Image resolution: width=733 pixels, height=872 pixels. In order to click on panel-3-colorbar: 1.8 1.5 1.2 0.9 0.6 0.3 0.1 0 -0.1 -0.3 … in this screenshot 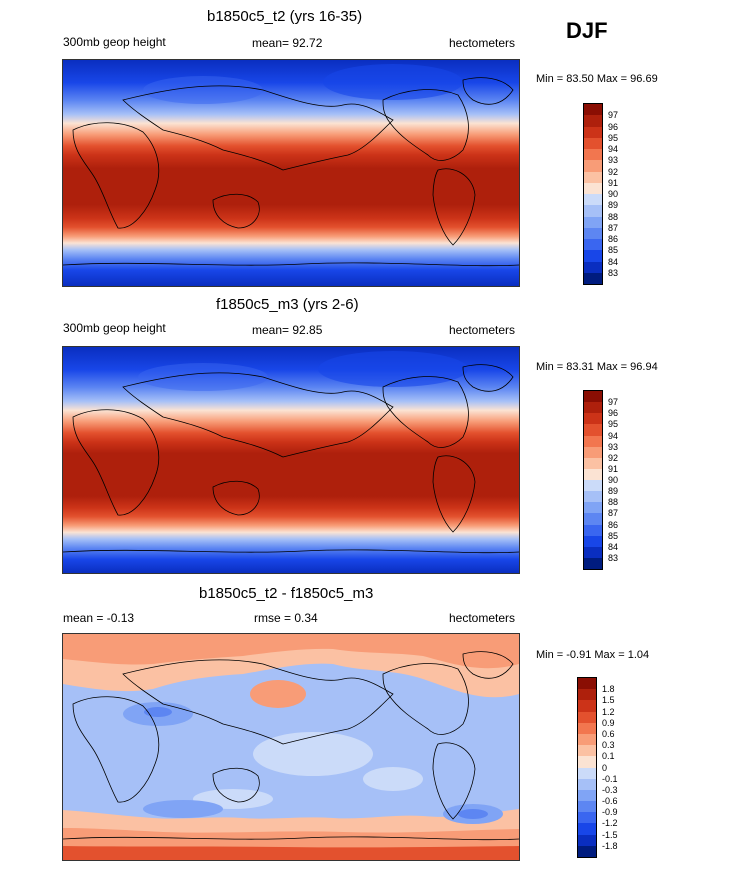, I will do `click(597, 767)`.